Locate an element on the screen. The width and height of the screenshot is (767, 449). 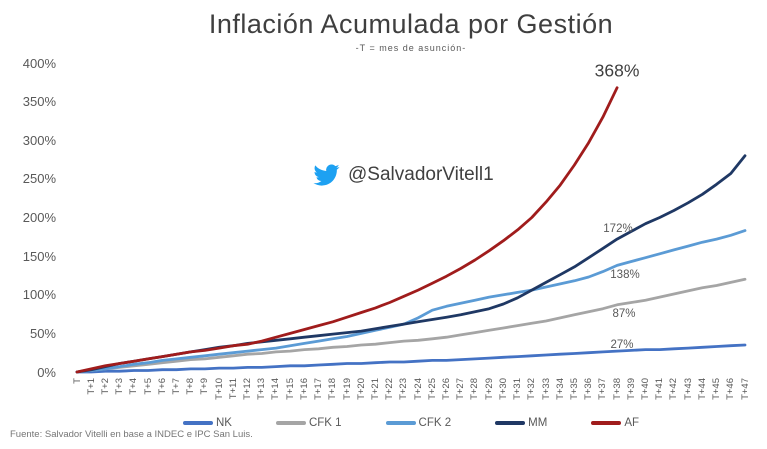
legend-item-AF: AF is located at coordinates (615, 423).